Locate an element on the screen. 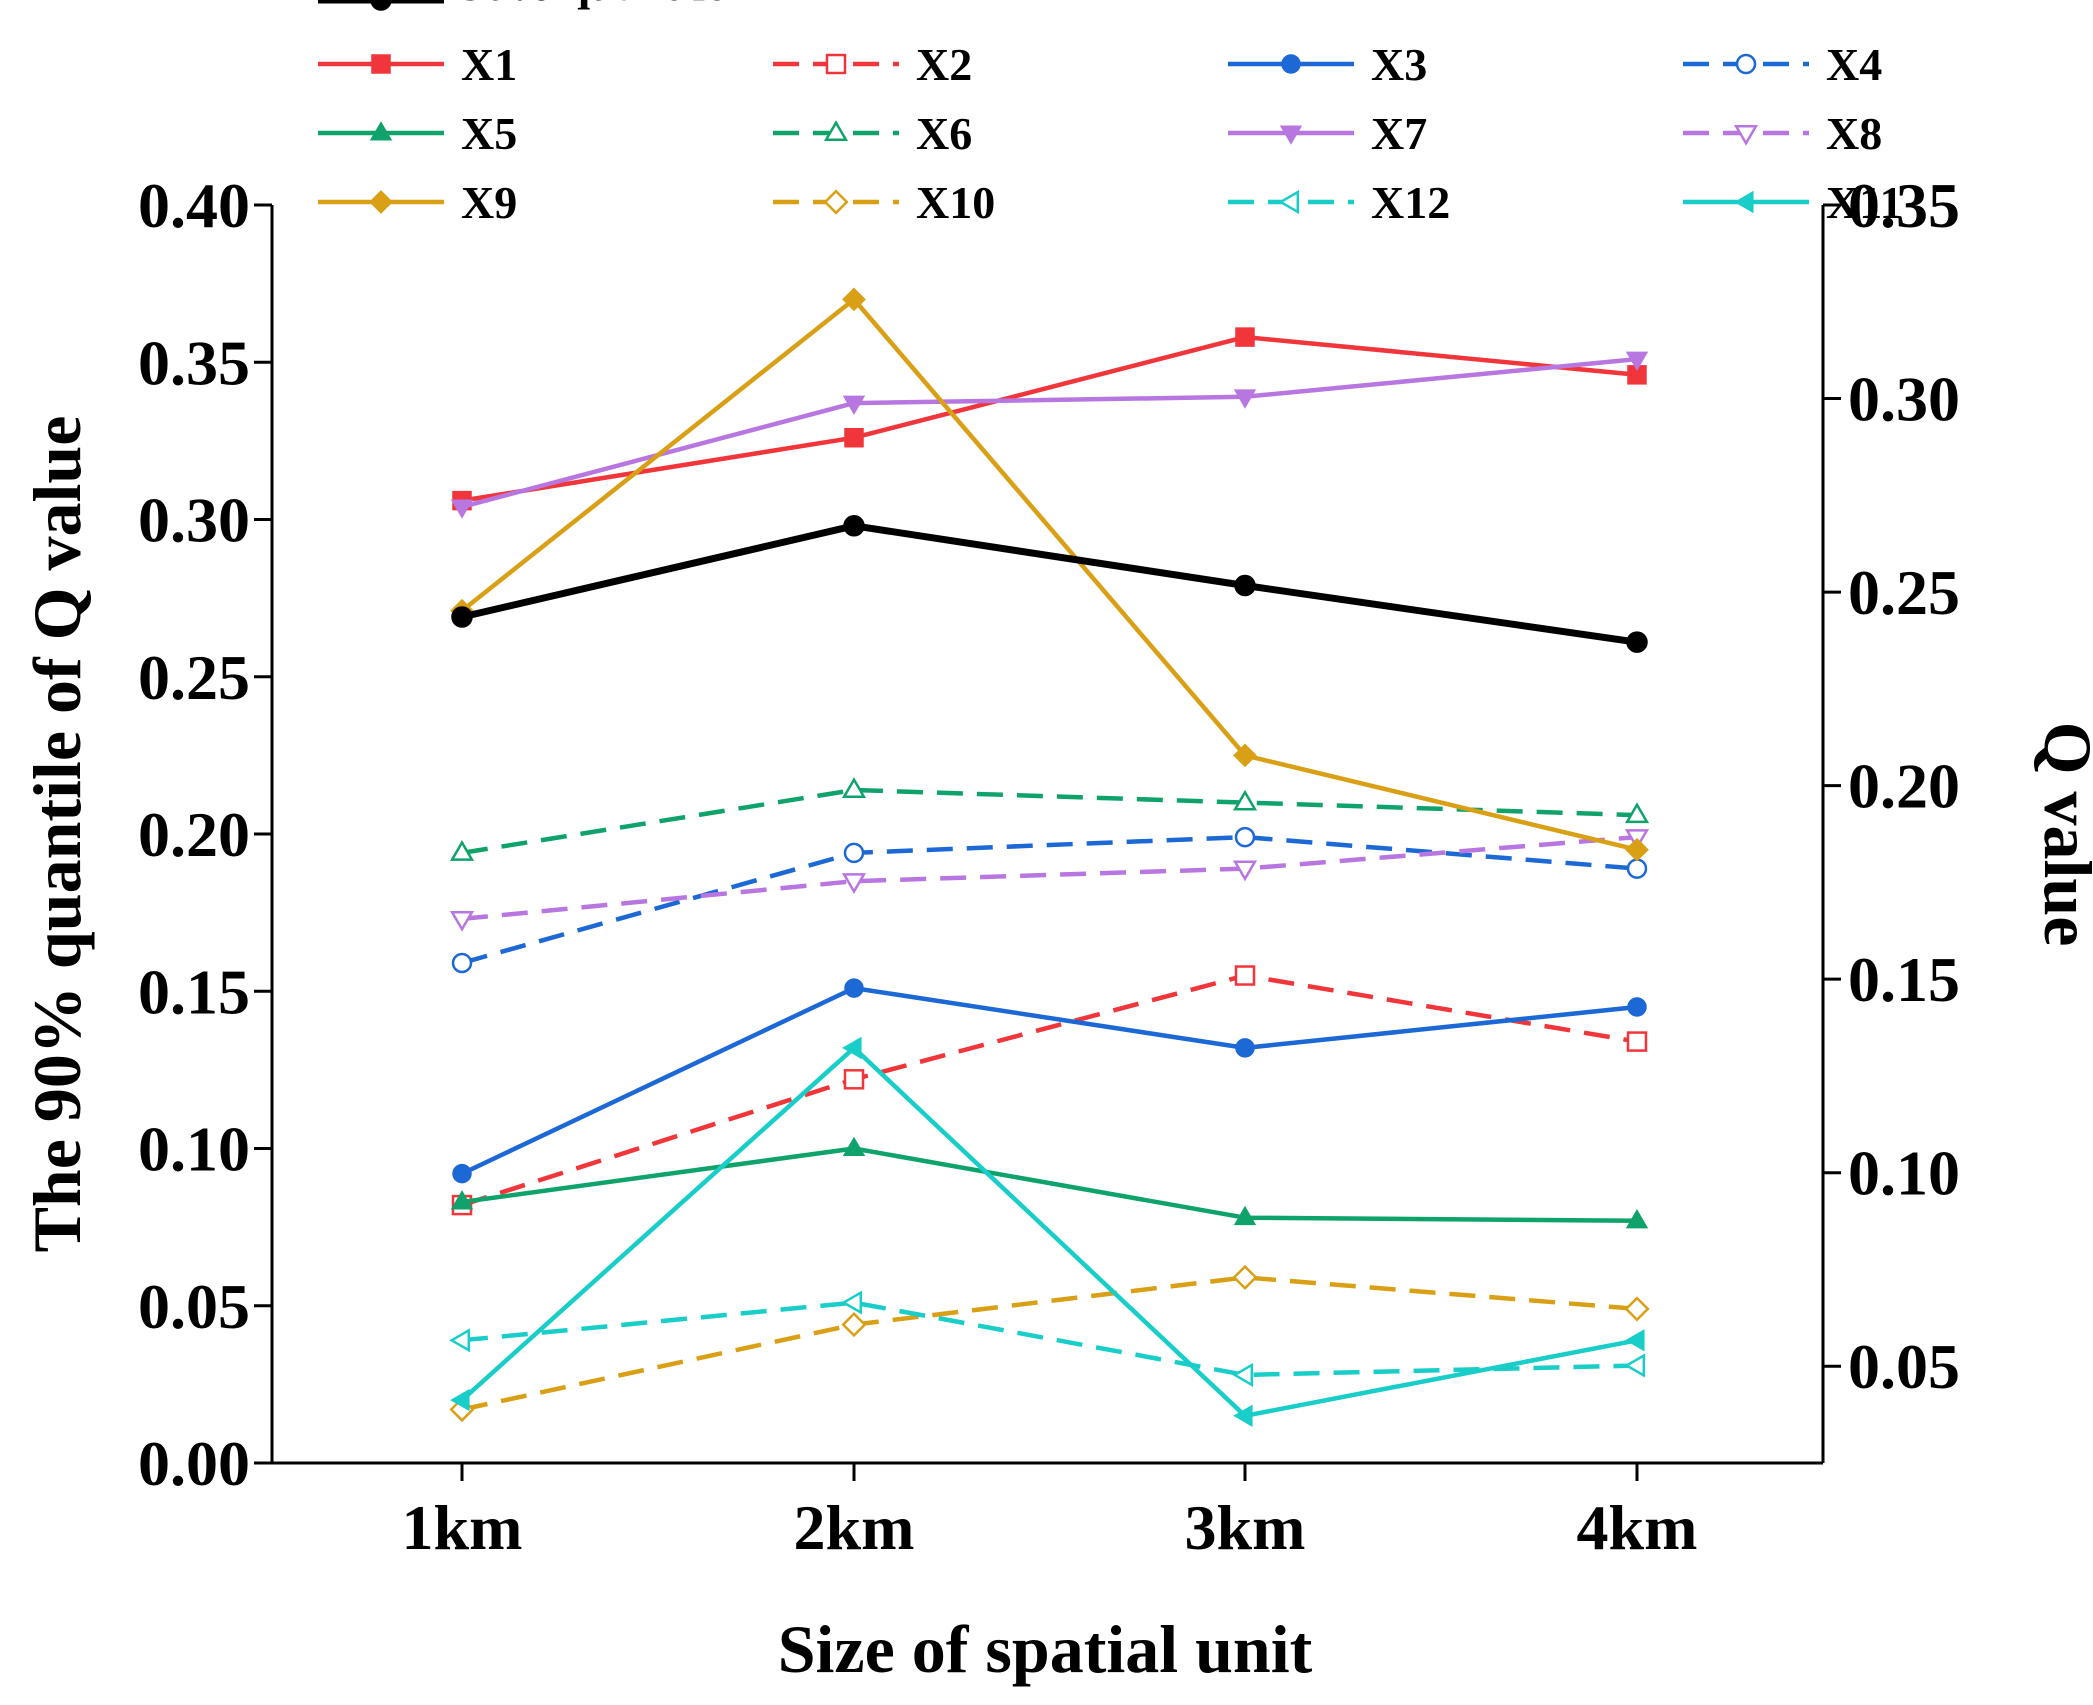 The image size is (2093, 1705). legend-item-x10: X10 is located at coordinates (884, 202).